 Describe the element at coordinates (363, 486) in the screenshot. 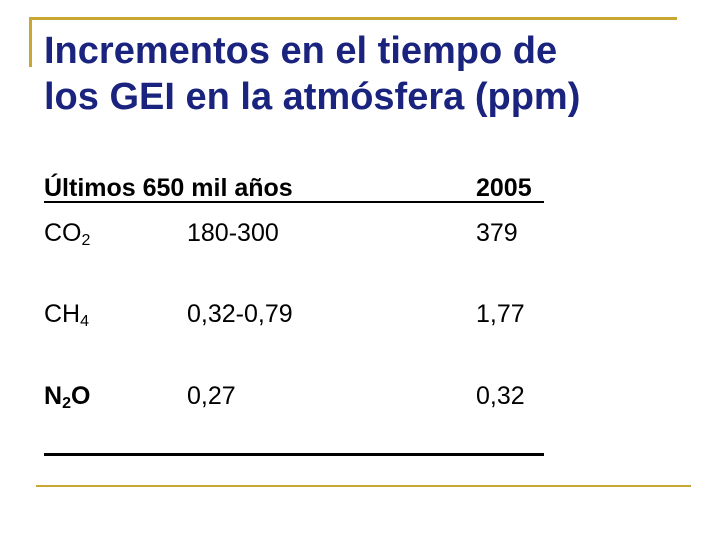

I see `decorative-rule-bottom` at that location.